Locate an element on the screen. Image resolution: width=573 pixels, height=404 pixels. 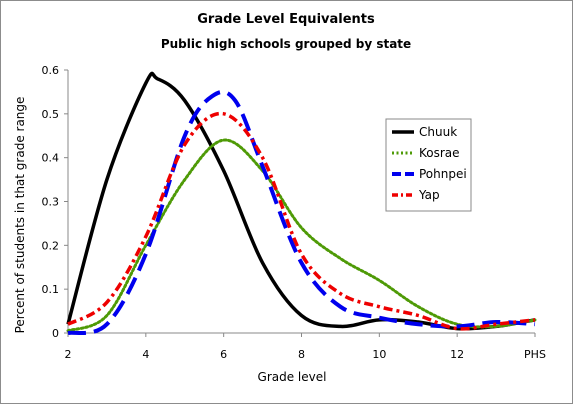
y-tick-label: 0.4 is located at coordinates (51, 158).